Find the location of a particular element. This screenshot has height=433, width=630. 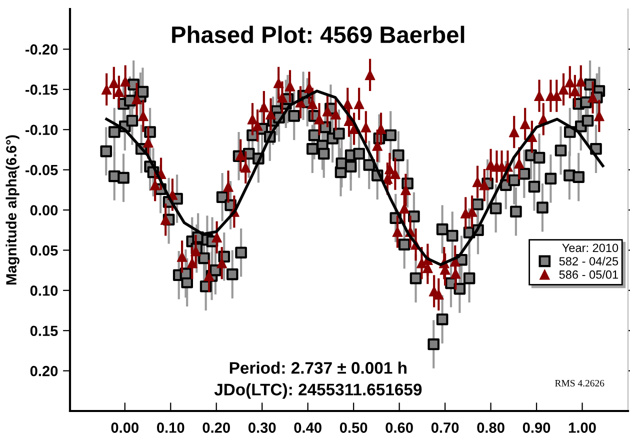

y-tick-label: 0.20 is located at coordinates (44, 371).